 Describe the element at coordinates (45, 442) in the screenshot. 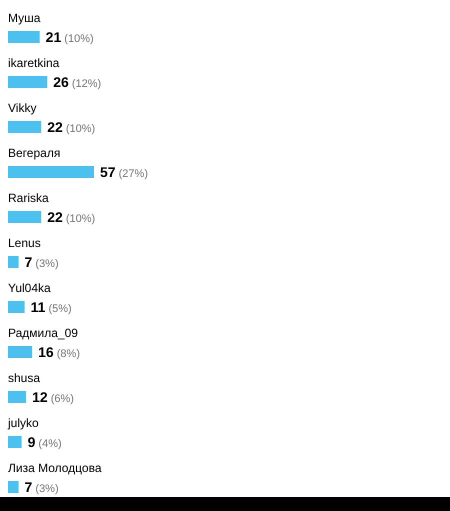

I see `data-label: 9 (4%)` at that location.